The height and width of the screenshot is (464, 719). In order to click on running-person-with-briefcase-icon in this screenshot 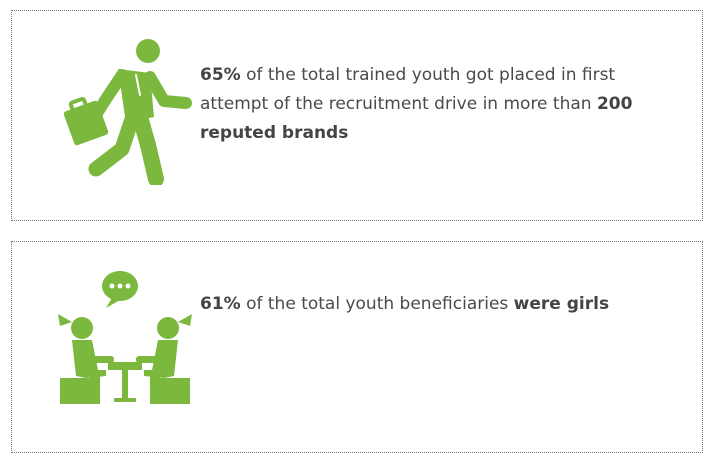, I will do `click(127, 112)`.